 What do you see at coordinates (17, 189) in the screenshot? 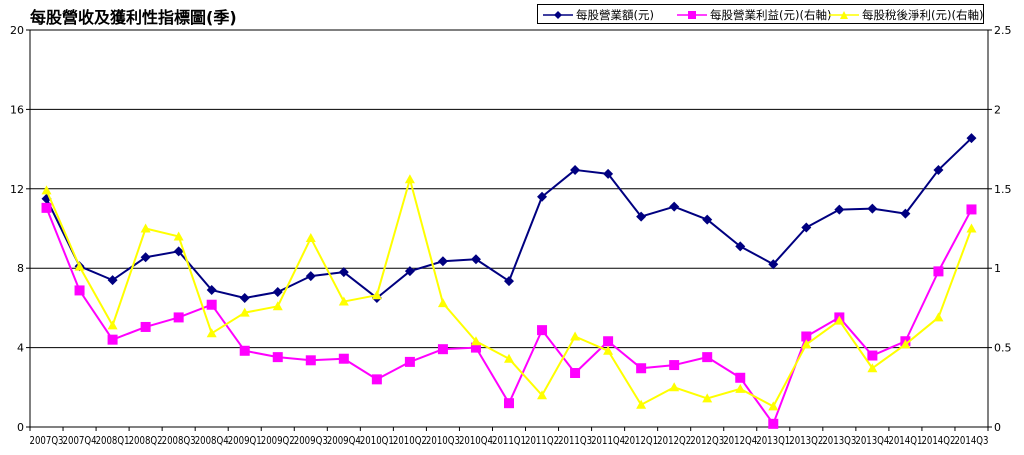
I see `y-left-tick-label: 12` at bounding box center [17, 189].